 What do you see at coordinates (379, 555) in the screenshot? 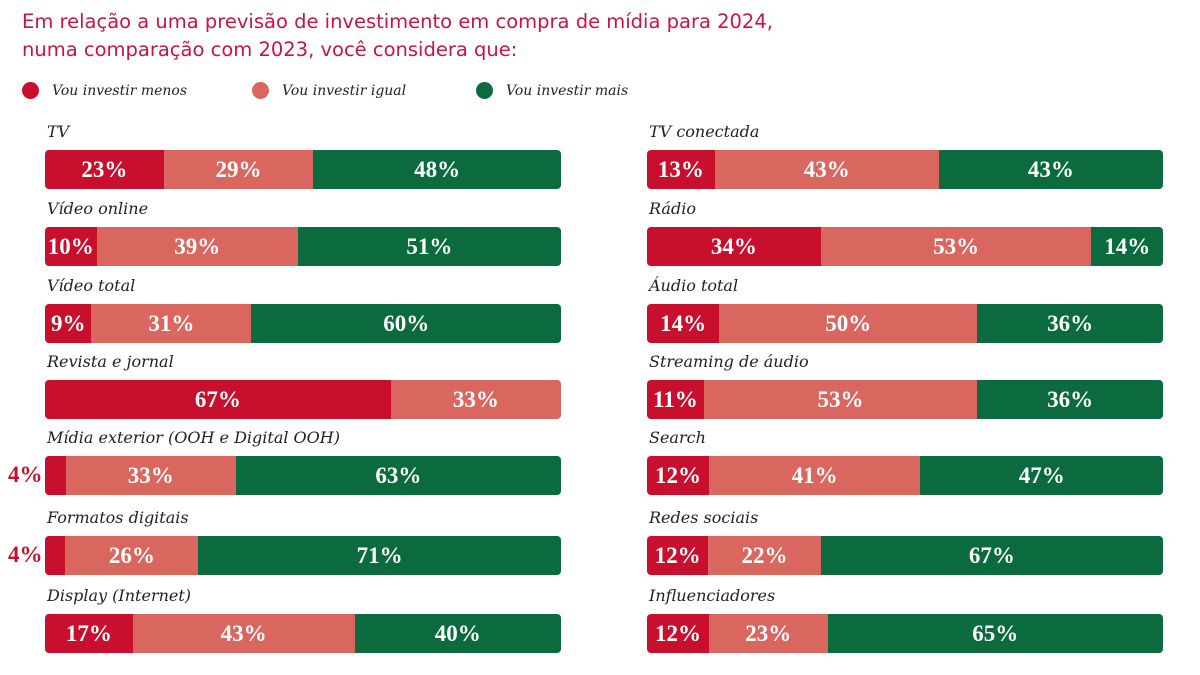
I see `bar-segment: 71%` at bounding box center [379, 555].